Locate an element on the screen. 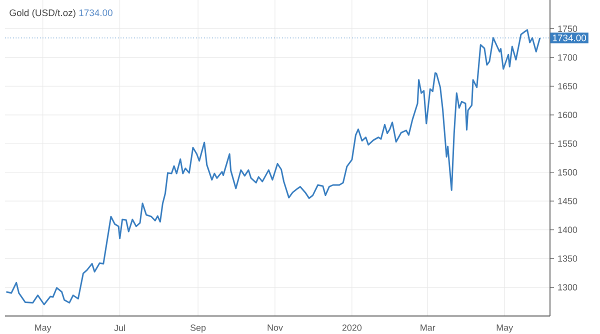 Image resolution: width=600 pixels, height=334 pixels. x-tick-label: Mar is located at coordinates (428, 327).